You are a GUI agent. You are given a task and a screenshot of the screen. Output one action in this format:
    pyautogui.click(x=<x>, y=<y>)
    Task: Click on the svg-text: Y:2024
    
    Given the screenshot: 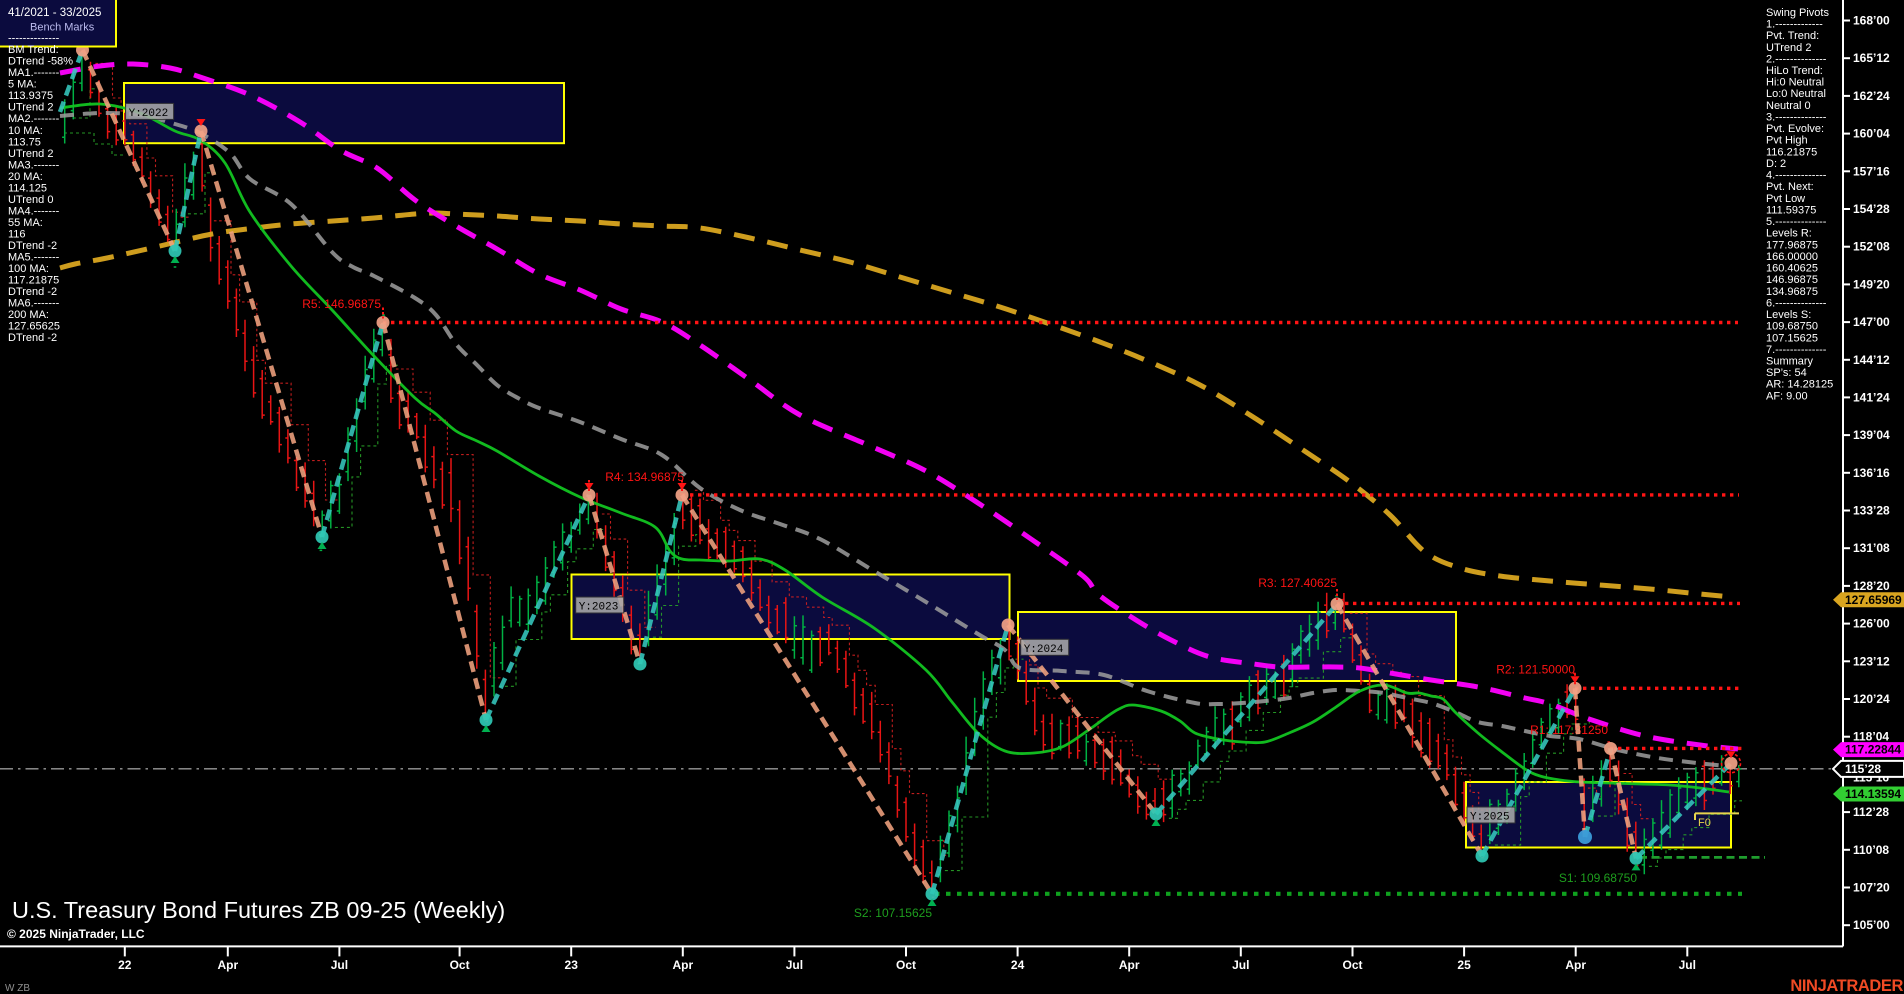 What is the action you would take?
    pyautogui.click(x=1044, y=650)
    